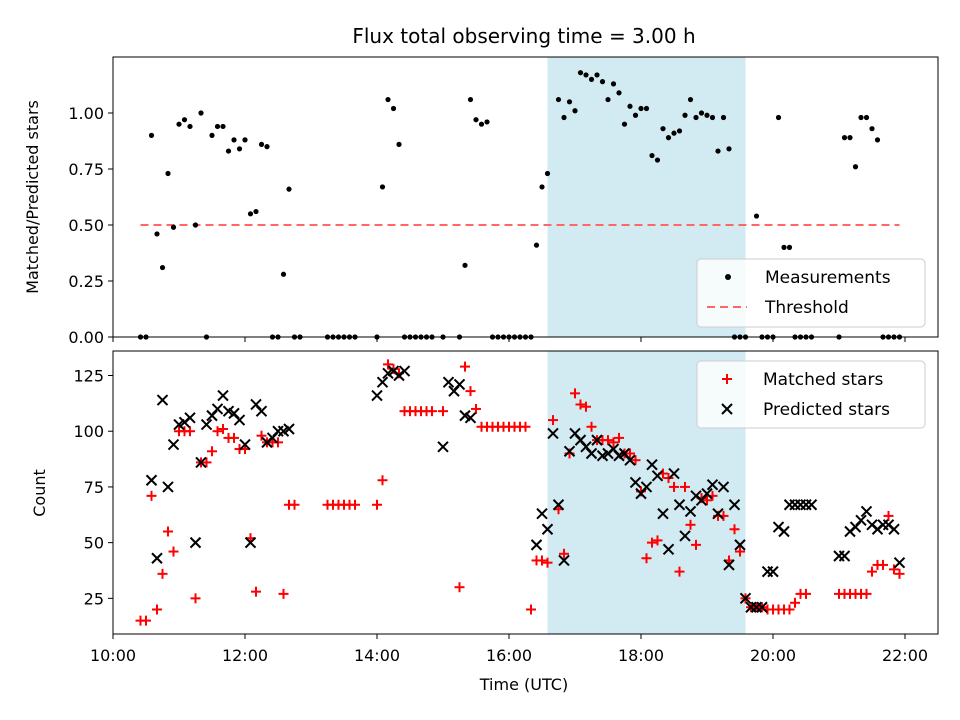  What do you see at coordinates (509, 649) in the screenshot?
I see `bottom-x-ticks: 10:00 12:00 14:00 16:00 18:00 20:00 22:00` at bounding box center [509, 649].